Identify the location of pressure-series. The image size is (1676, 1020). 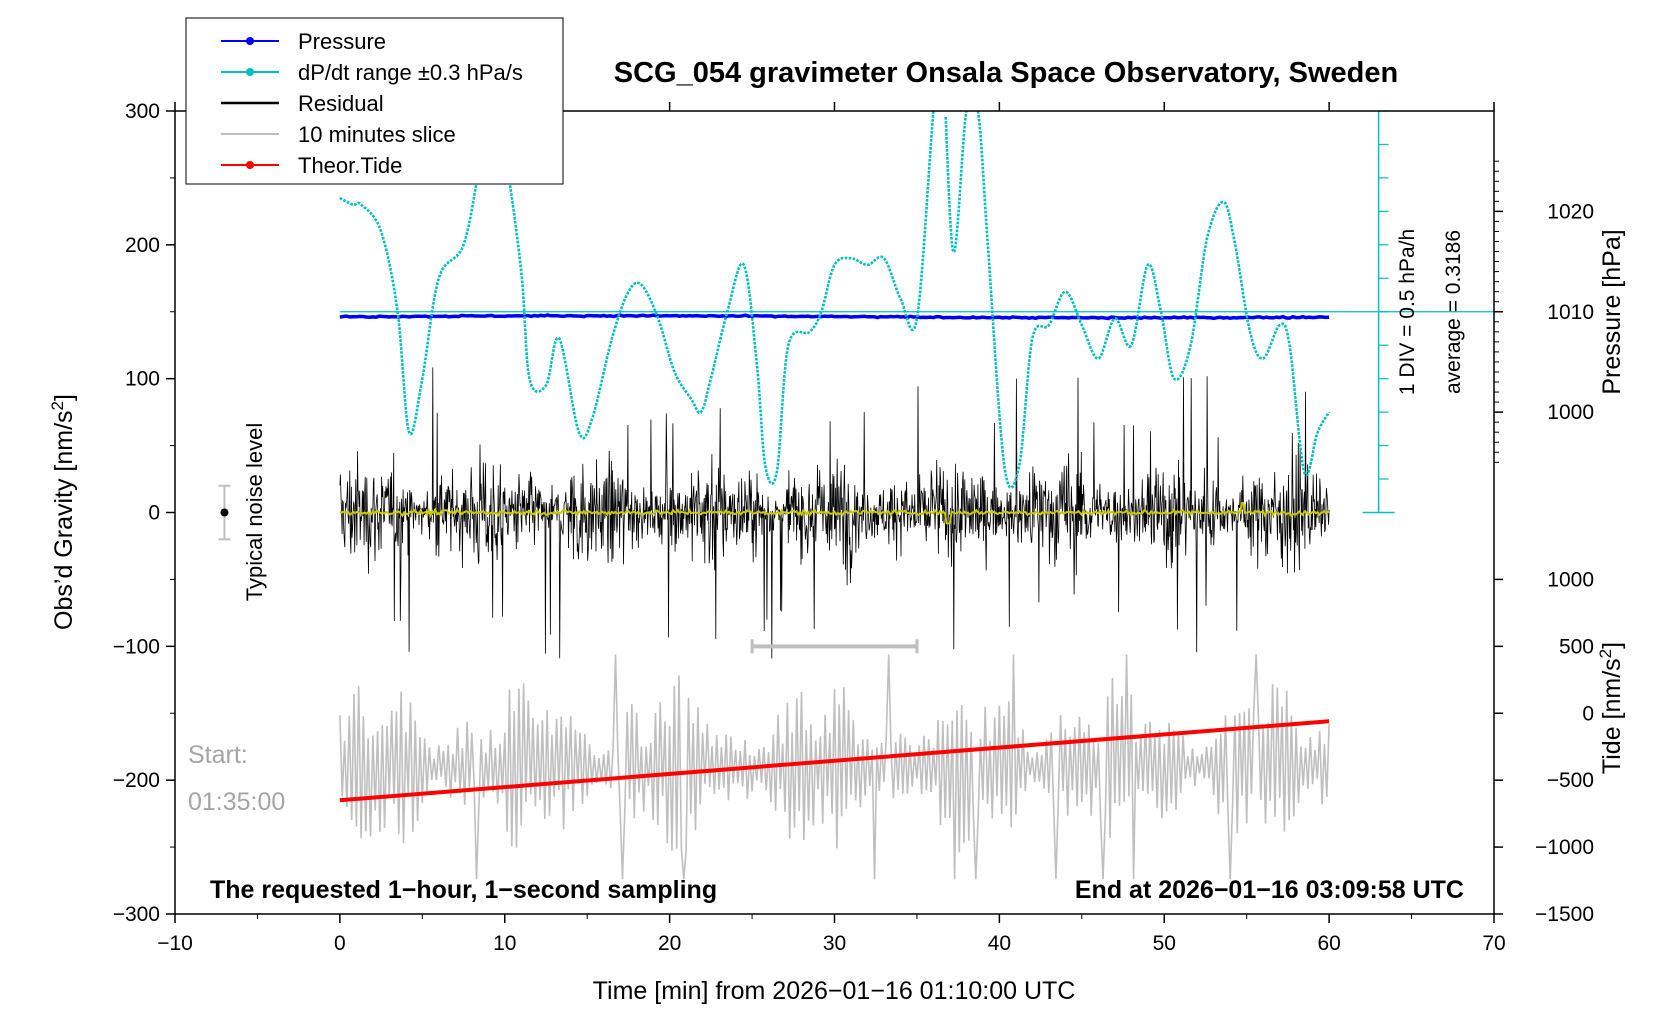
(834, 316).